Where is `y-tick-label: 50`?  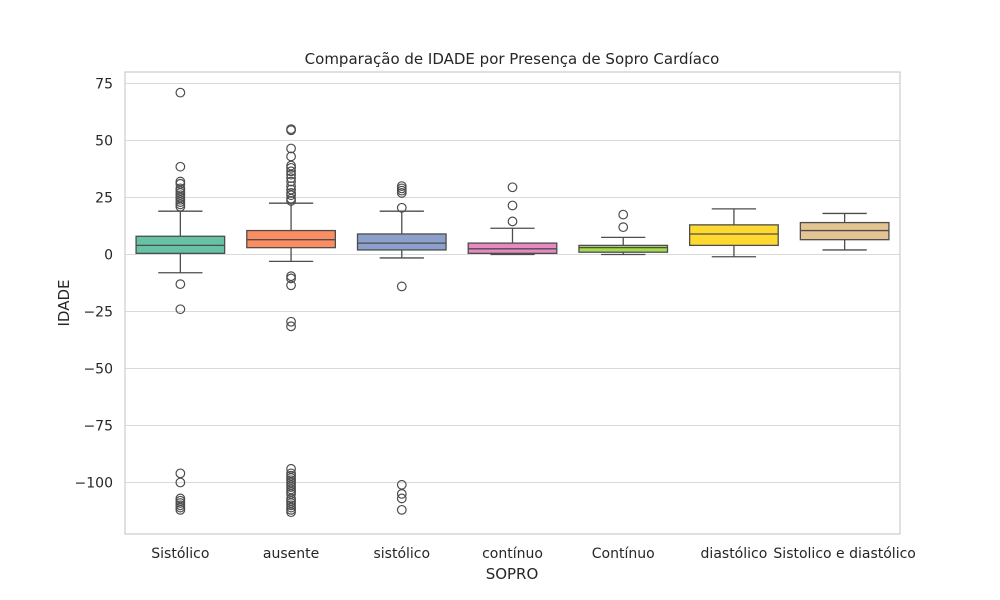
y-tick-label: 50 is located at coordinates (104, 142).